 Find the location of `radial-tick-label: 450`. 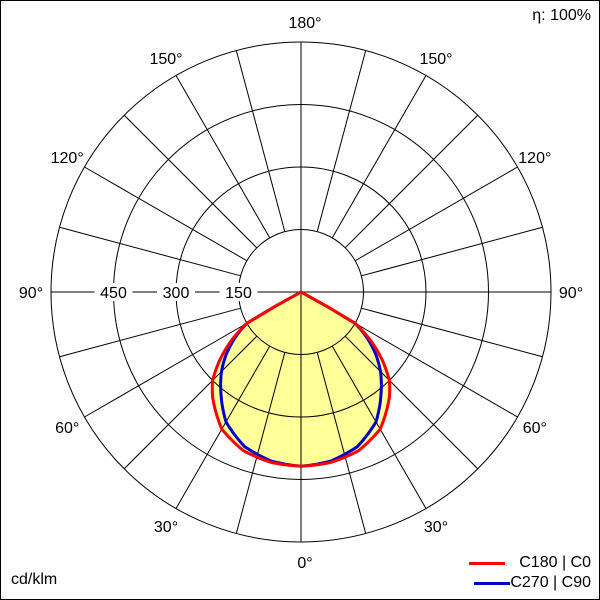

radial-tick-label: 450 is located at coordinates (113, 293).